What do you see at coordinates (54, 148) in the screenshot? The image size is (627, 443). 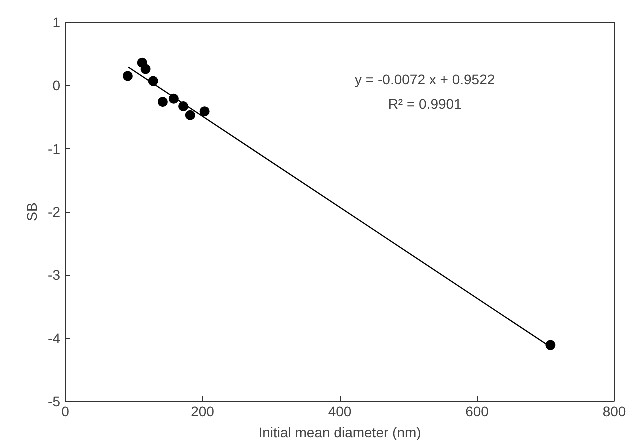 I see `y-tick-label: -1` at bounding box center [54, 148].